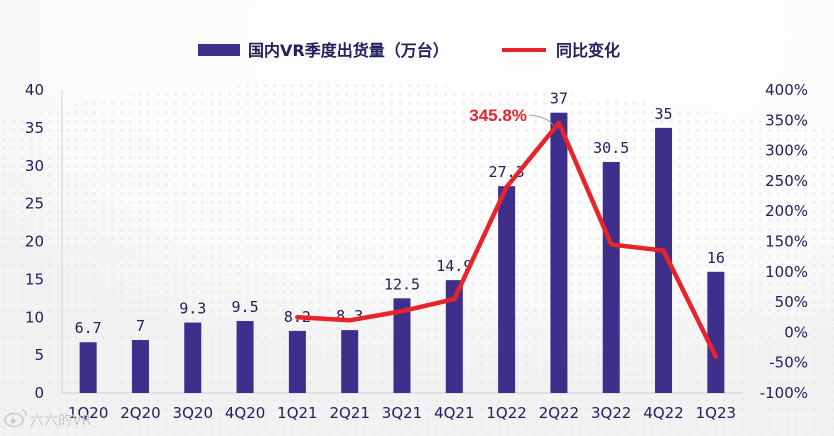 This screenshot has height=436, width=834. I want to click on left-tick-label: 30, so click(34, 166).